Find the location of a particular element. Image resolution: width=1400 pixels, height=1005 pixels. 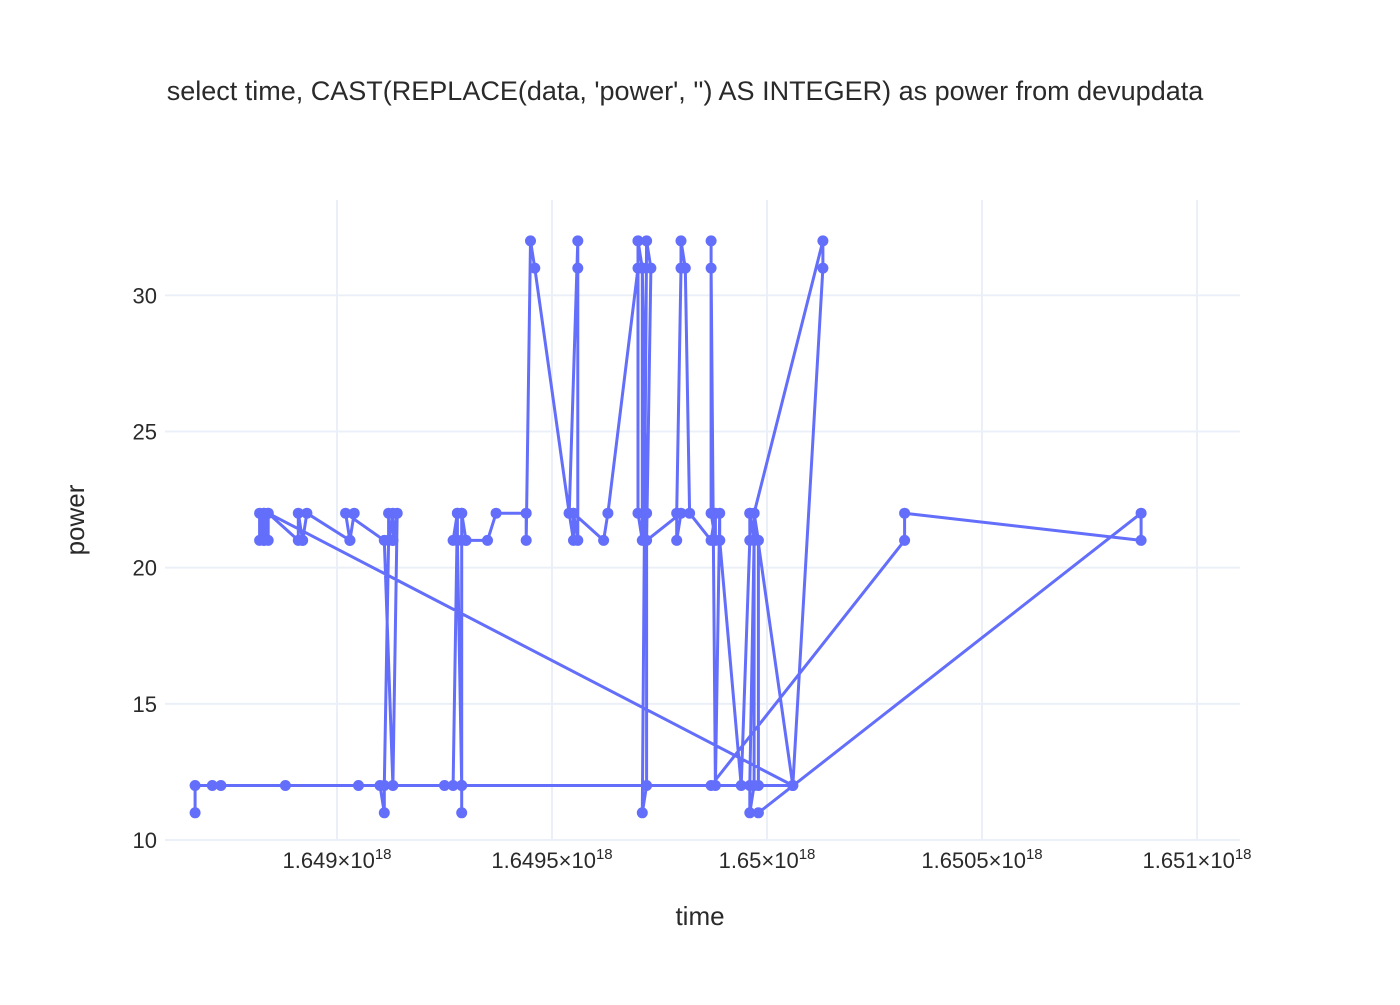

y-tick-label: 25 is located at coordinates (145, 431).